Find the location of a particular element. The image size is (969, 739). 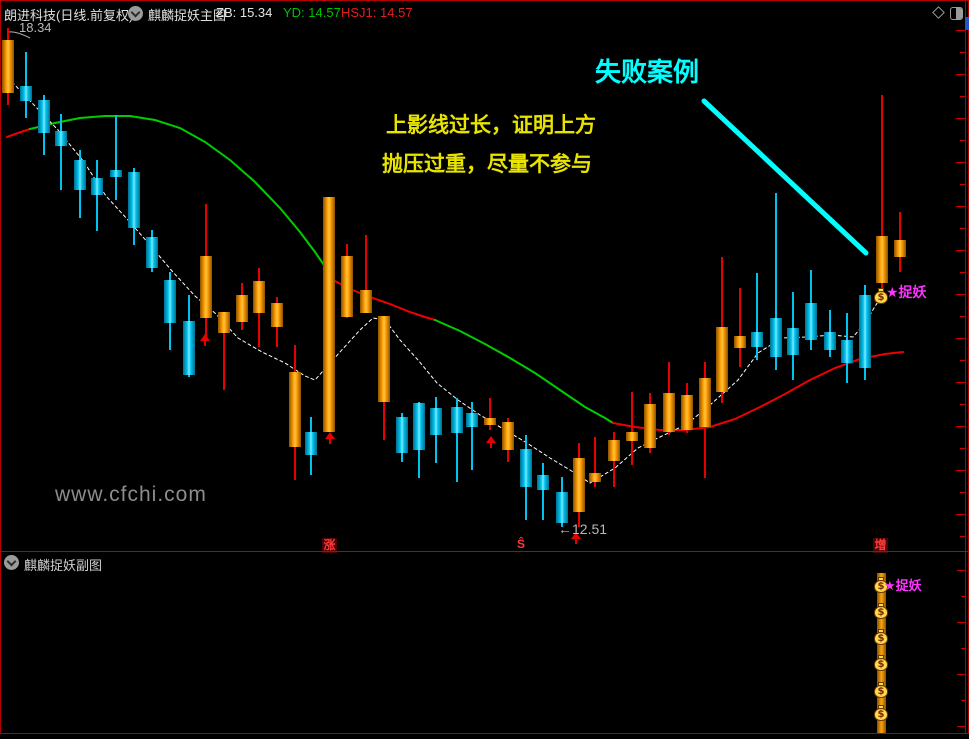

zhuoyao-signal-label: ★捉妖 is located at coordinates (906, 292).